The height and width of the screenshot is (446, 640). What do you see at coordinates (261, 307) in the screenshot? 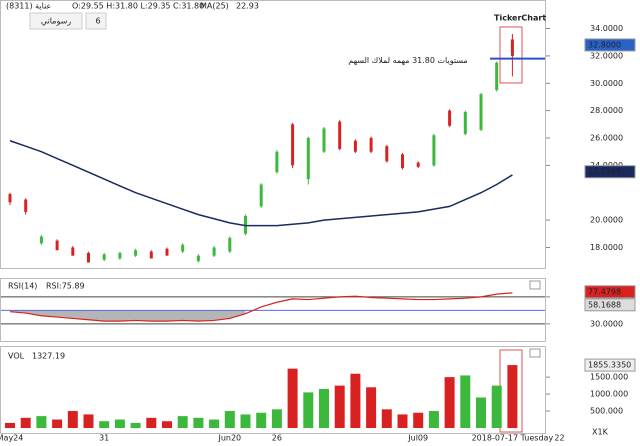
I see `series-line` at bounding box center [261, 307].